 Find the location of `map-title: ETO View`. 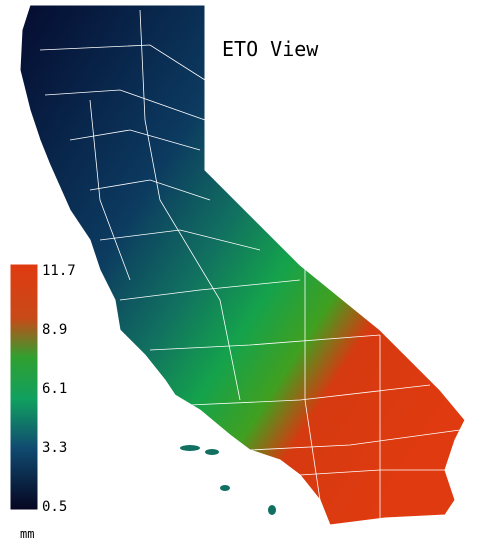

map-title: ETO View is located at coordinates (270, 49).